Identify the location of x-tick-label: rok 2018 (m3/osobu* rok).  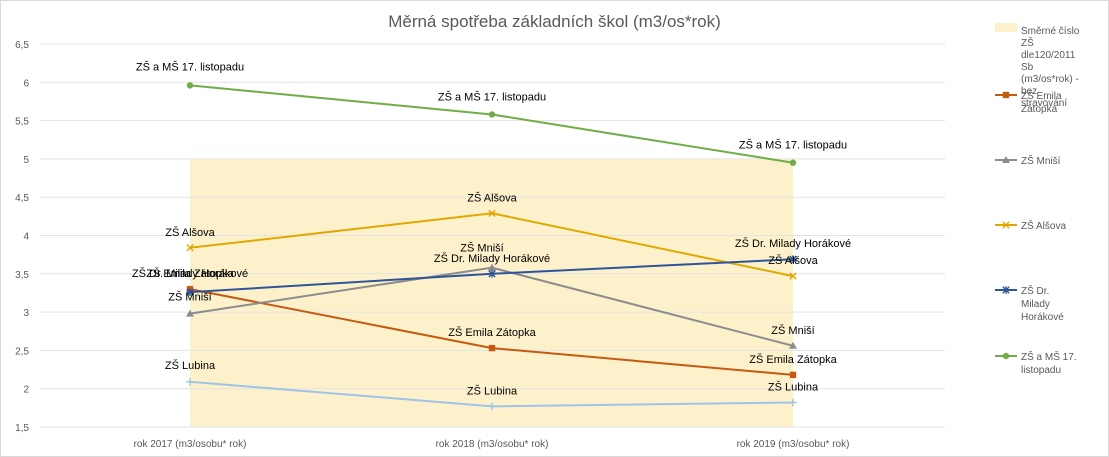
(492, 444).